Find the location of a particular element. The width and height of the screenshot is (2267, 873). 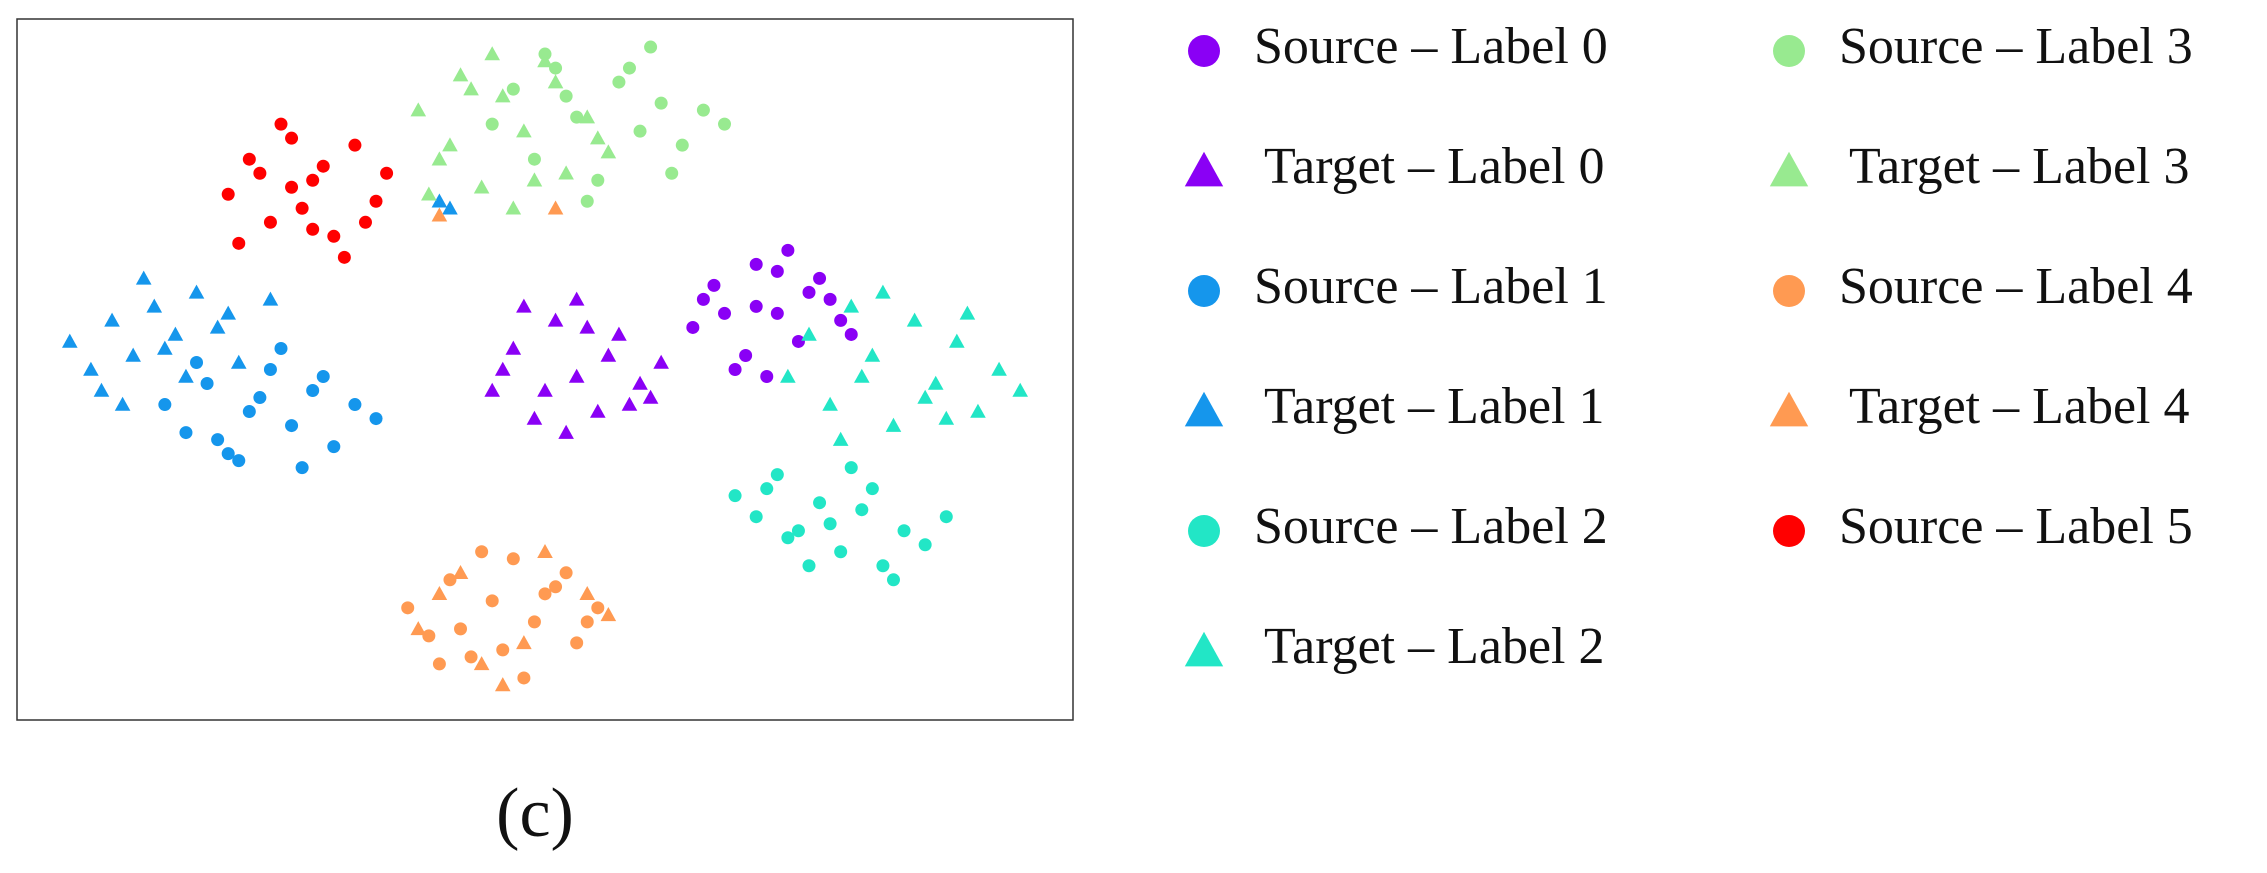

legend-label: Source – Label 4 is located at coordinates (2016, 286).